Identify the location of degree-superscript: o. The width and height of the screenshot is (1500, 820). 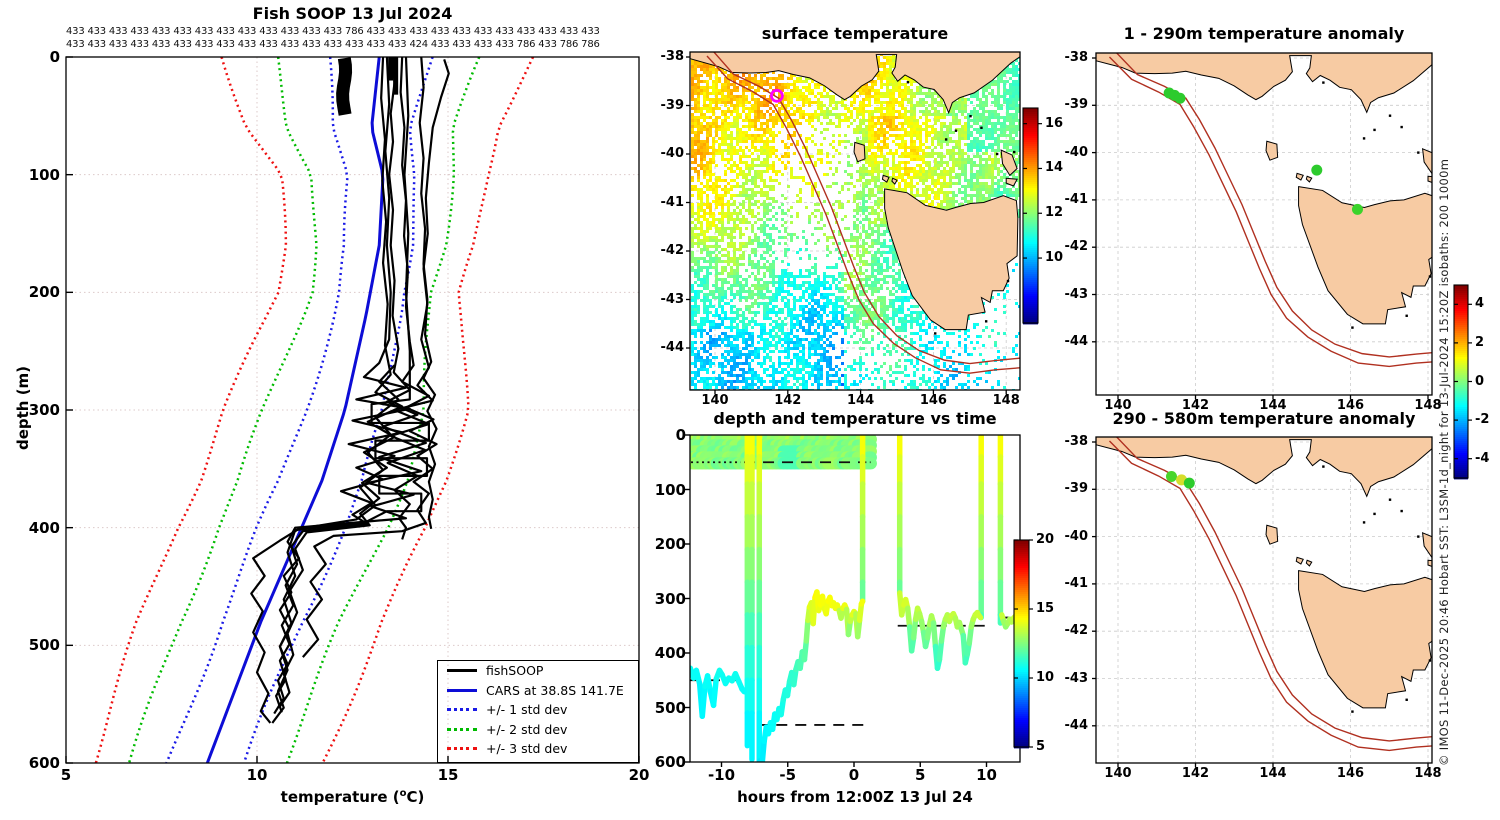
(403, 793).